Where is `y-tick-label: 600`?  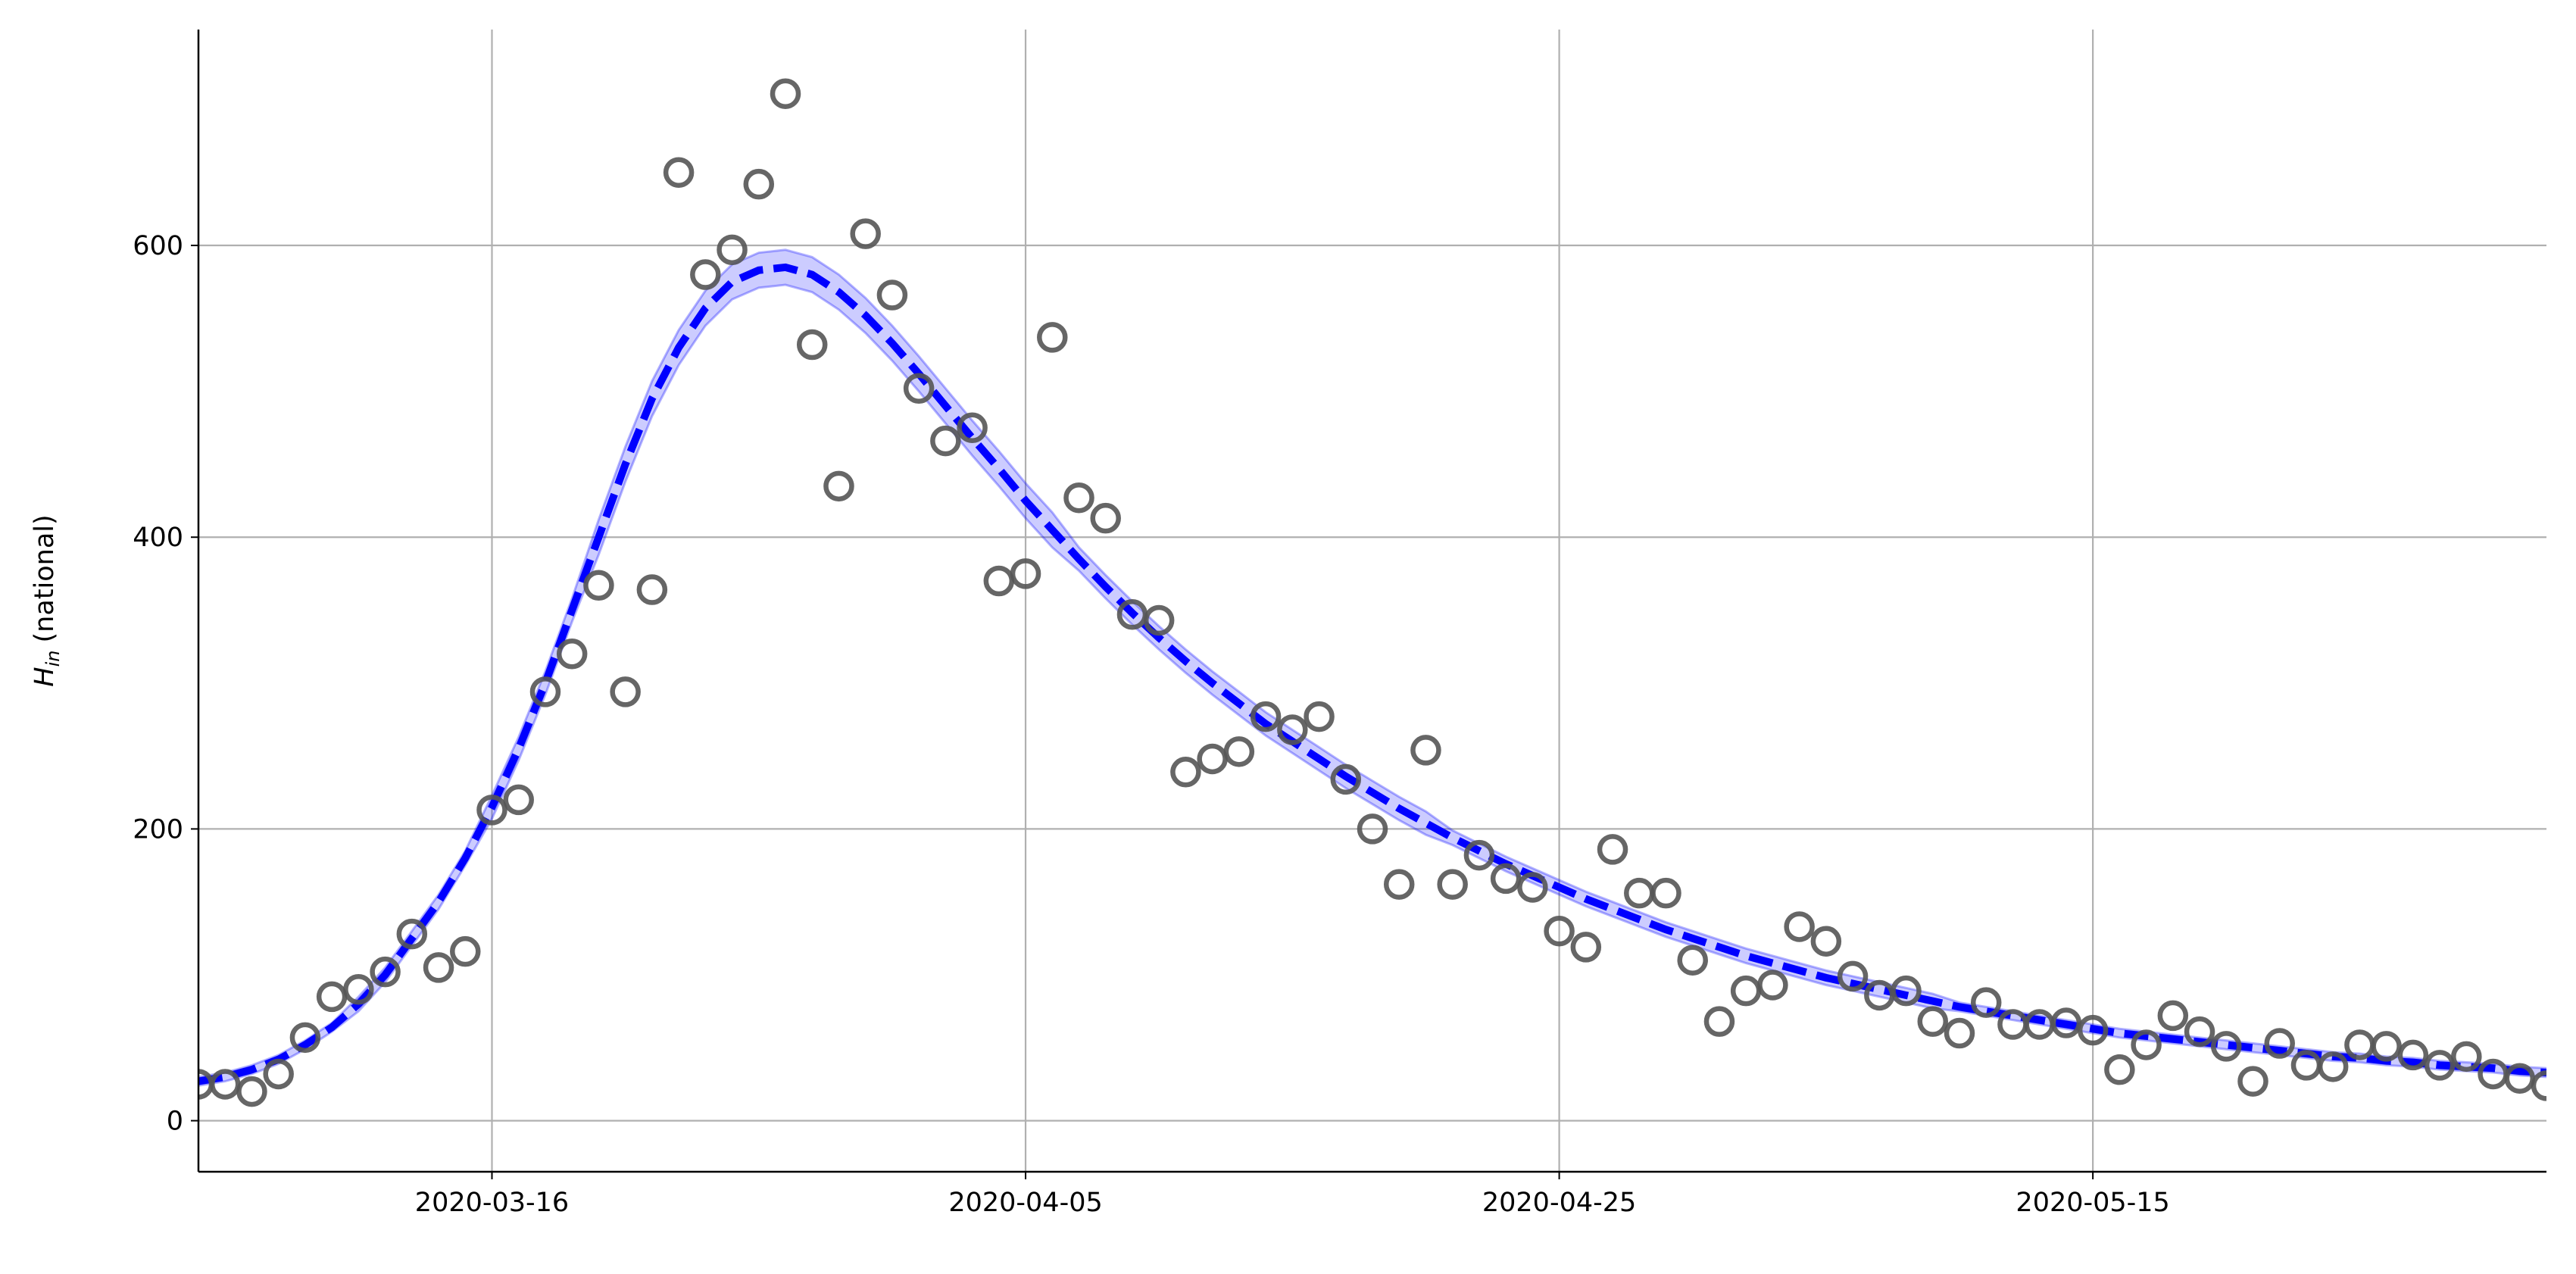
y-tick-label: 600 is located at coordinates (158, 246).